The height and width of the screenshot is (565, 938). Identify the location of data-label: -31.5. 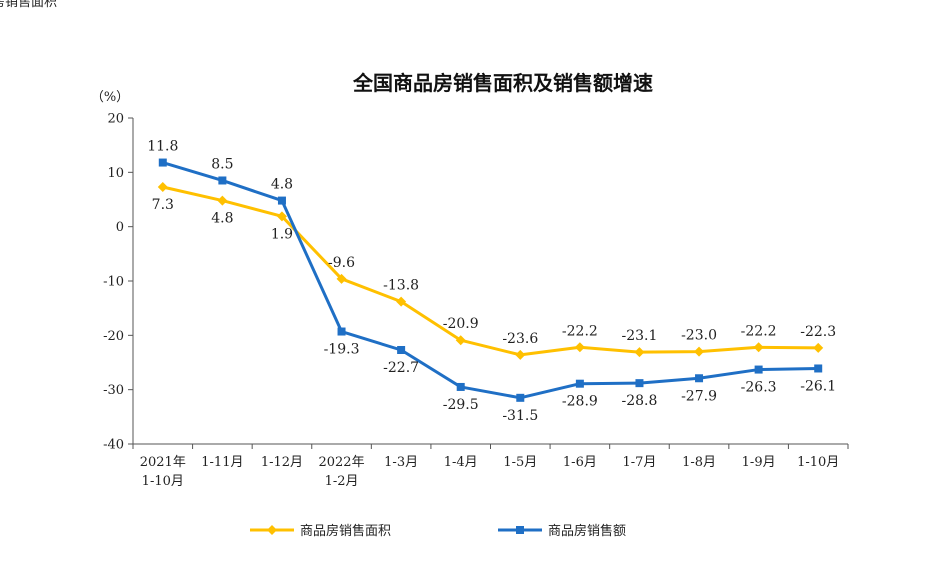
(520, 416).